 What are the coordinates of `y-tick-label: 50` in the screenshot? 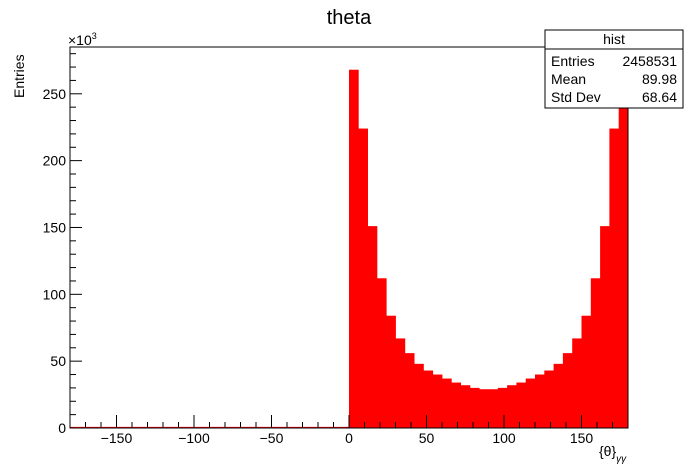 It's located at (58, 361).